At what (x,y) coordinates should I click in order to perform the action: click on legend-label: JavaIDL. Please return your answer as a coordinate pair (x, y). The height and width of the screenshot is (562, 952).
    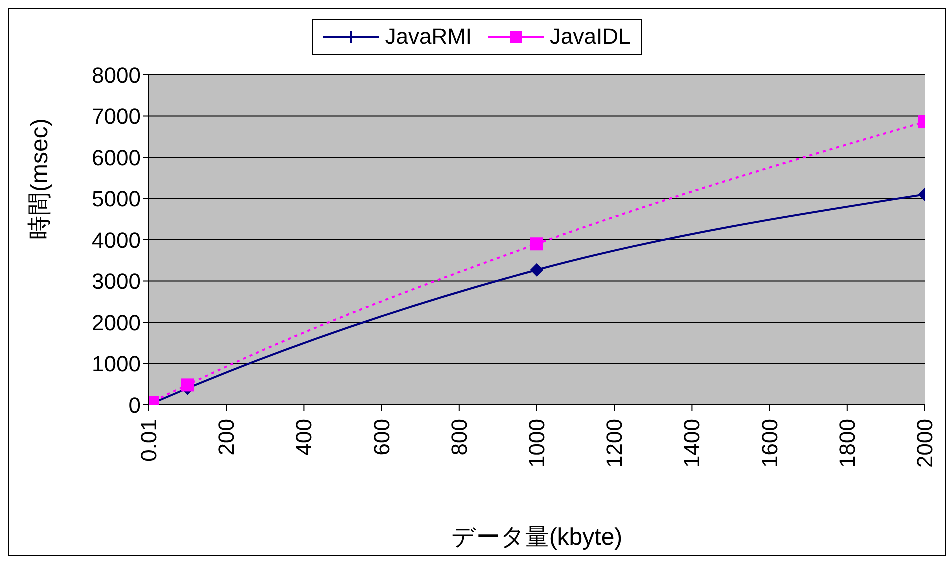
    Looking at the image, I should click on (590, 37).